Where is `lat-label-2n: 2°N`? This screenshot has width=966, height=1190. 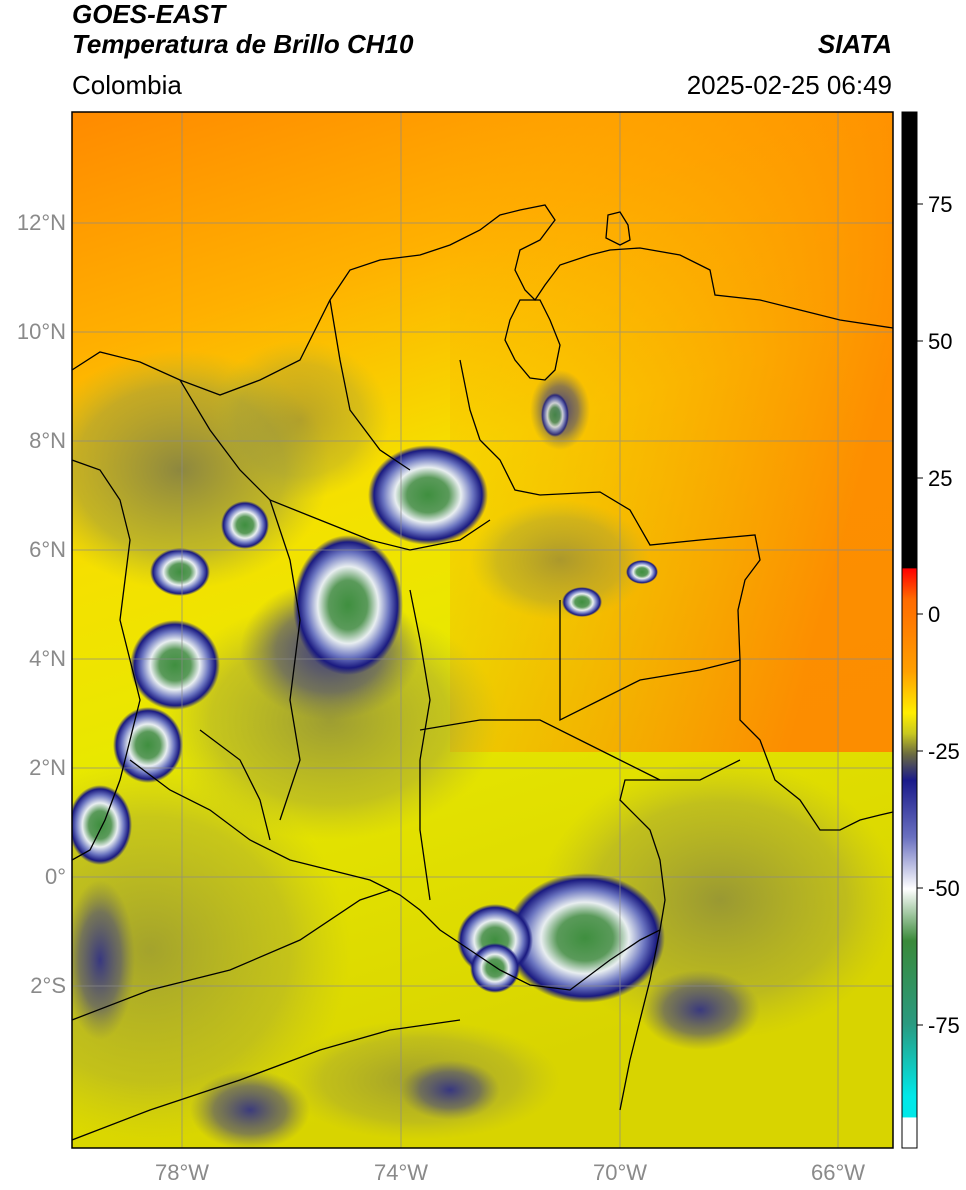
lat-label-2n: 2°N is located at coordinates (47, 767).